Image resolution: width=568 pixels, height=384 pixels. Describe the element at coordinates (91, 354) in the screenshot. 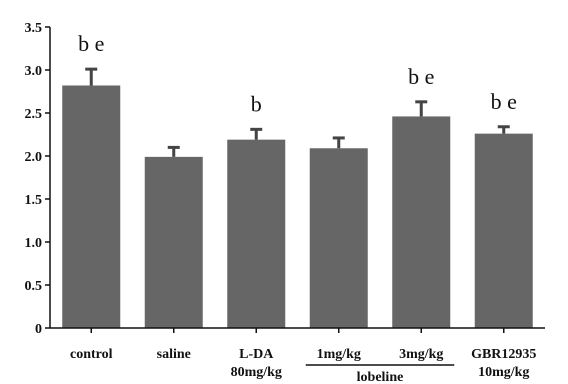

I see `x-category-label-0-0: control` at that location.